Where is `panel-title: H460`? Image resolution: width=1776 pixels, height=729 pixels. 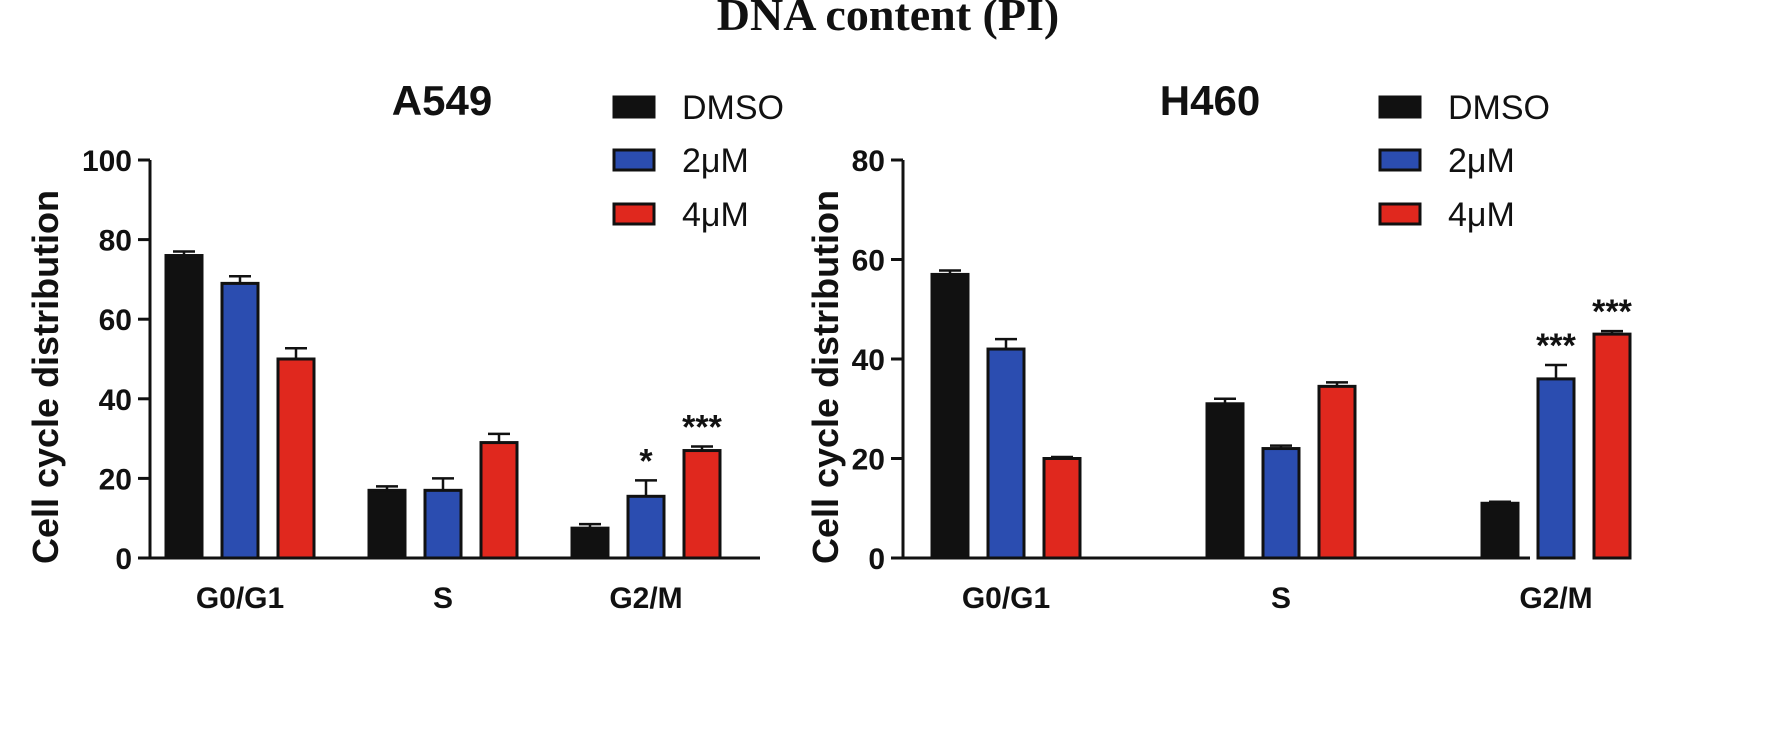 panel-title: H460 is located at coordinates (1210, 100).